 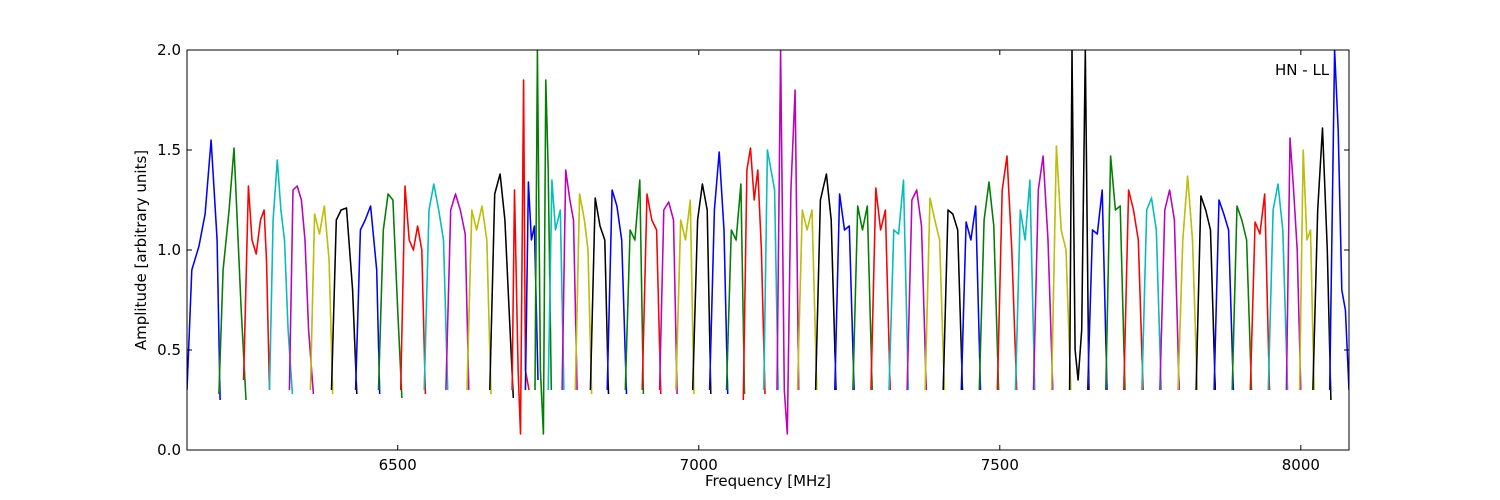 What do you see at coordinates (344, 301) in the screenshot?
I see `series-7-line` at bounding box center [344, 301].